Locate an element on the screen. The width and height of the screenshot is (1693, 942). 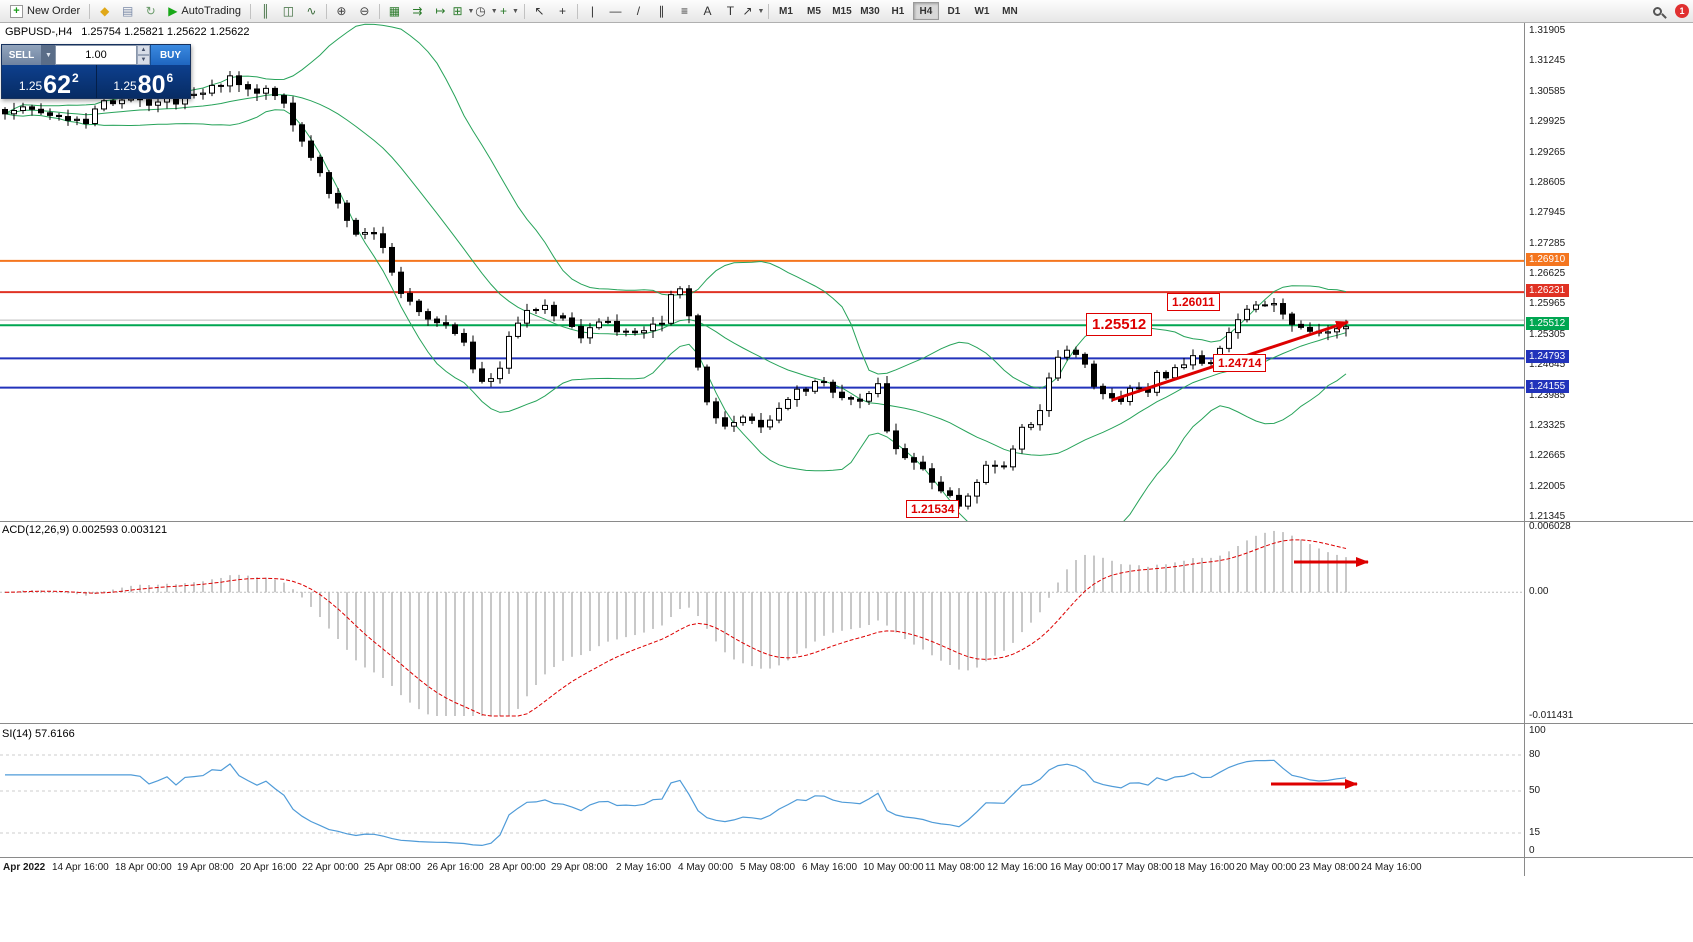
macd-indicator-label: ACD(12,26,9) 0.002593 0.003121 is located at coordinates (85, 530).